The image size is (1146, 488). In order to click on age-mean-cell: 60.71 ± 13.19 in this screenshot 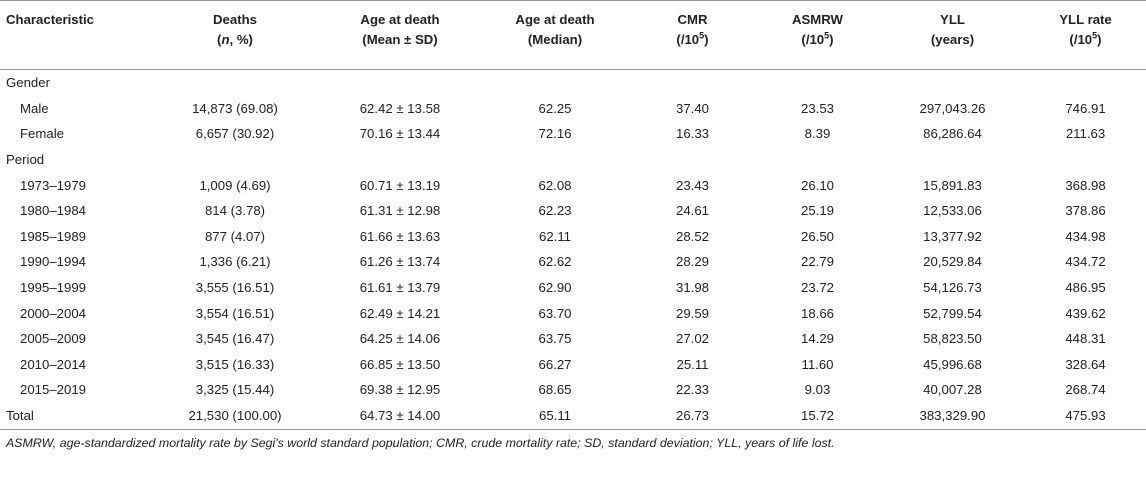, I will do `click(400, 185)`.